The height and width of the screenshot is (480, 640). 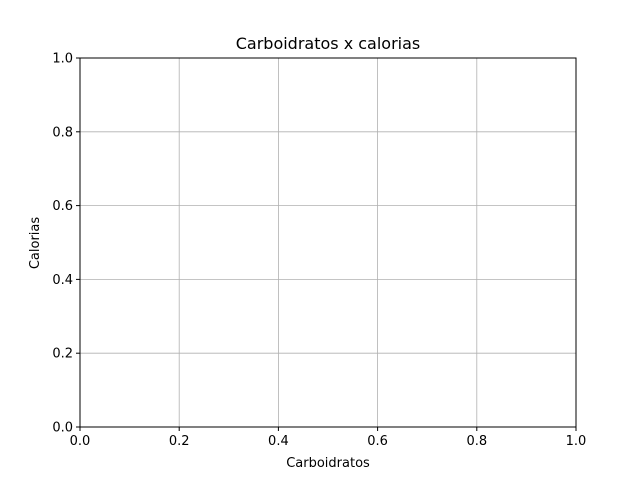 What do you see at coordinates (179, 441) in the screenshot?
I see `x-tick-label: 0.2` at bounding box center [179, 441].